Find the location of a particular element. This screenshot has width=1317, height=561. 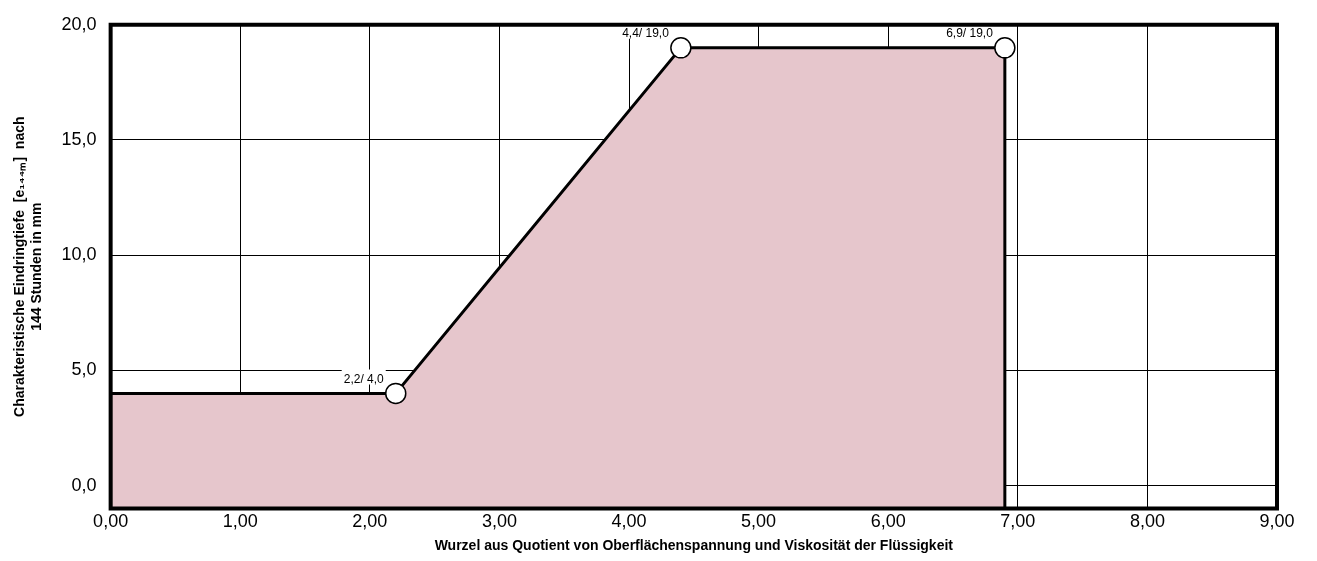

x-tick-label: 8,00 is located at coordinates (1147, 521).